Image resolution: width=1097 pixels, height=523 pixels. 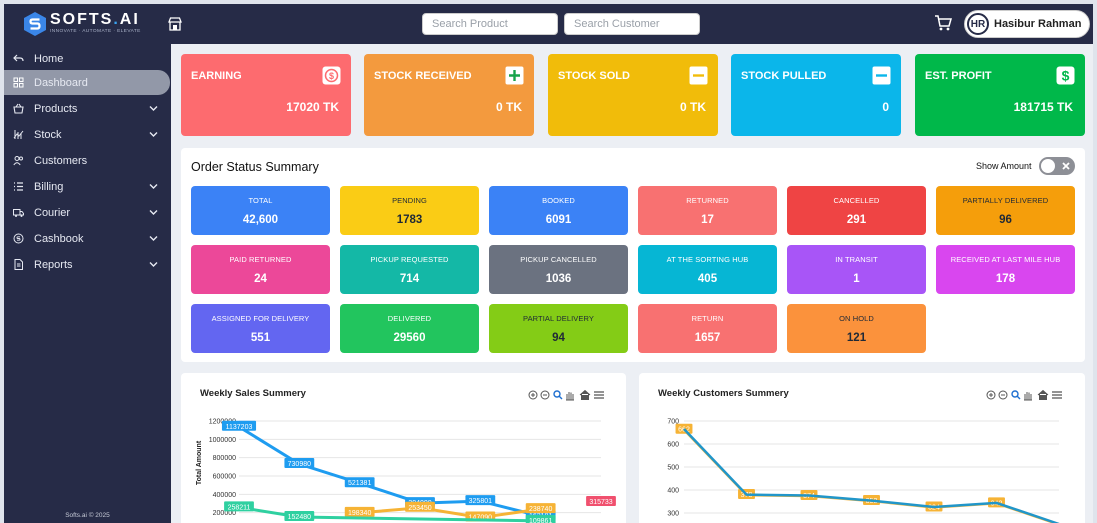 I want to click on basket-icon, so click(x=18, y=108).